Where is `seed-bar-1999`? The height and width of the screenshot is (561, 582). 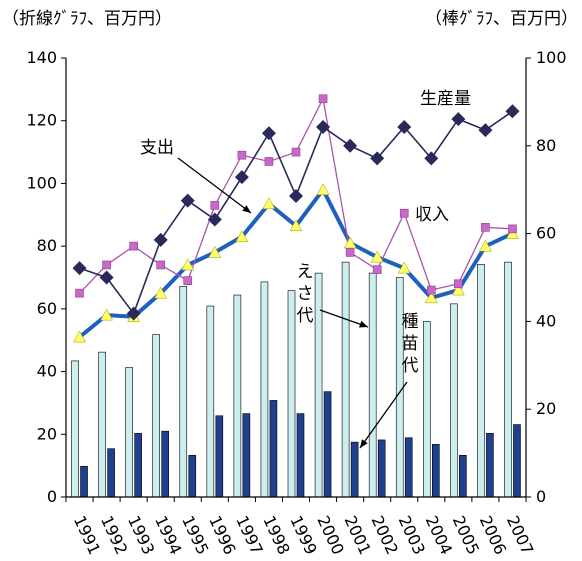
seed-bar-1999 is located at coordinates (300, 455).